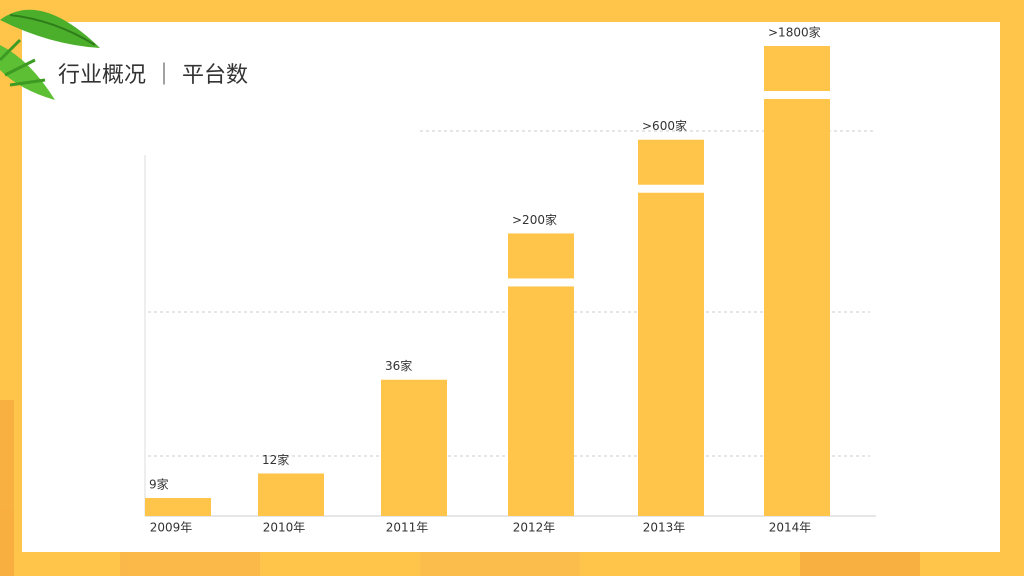  Describe the element at coordinates (275, 459) in the screenshot. I see `value-label: 12家` at that location.